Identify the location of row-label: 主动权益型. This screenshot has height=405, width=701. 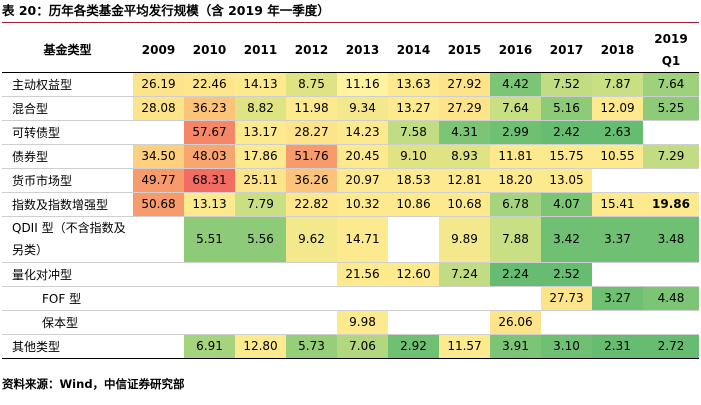
(42, 84).